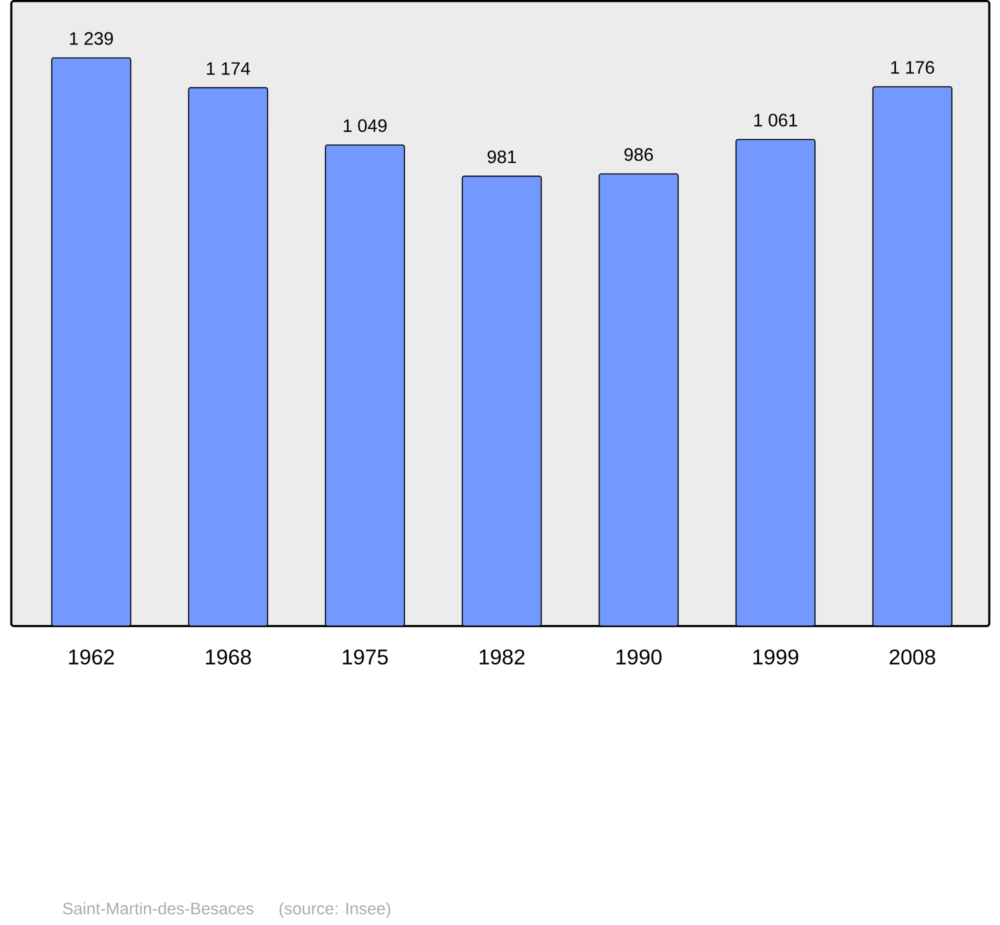 Image resolution: width=1000 pixels, height=925 pixels. I want to click on x-tick-label: 1999, so click(775, 656).